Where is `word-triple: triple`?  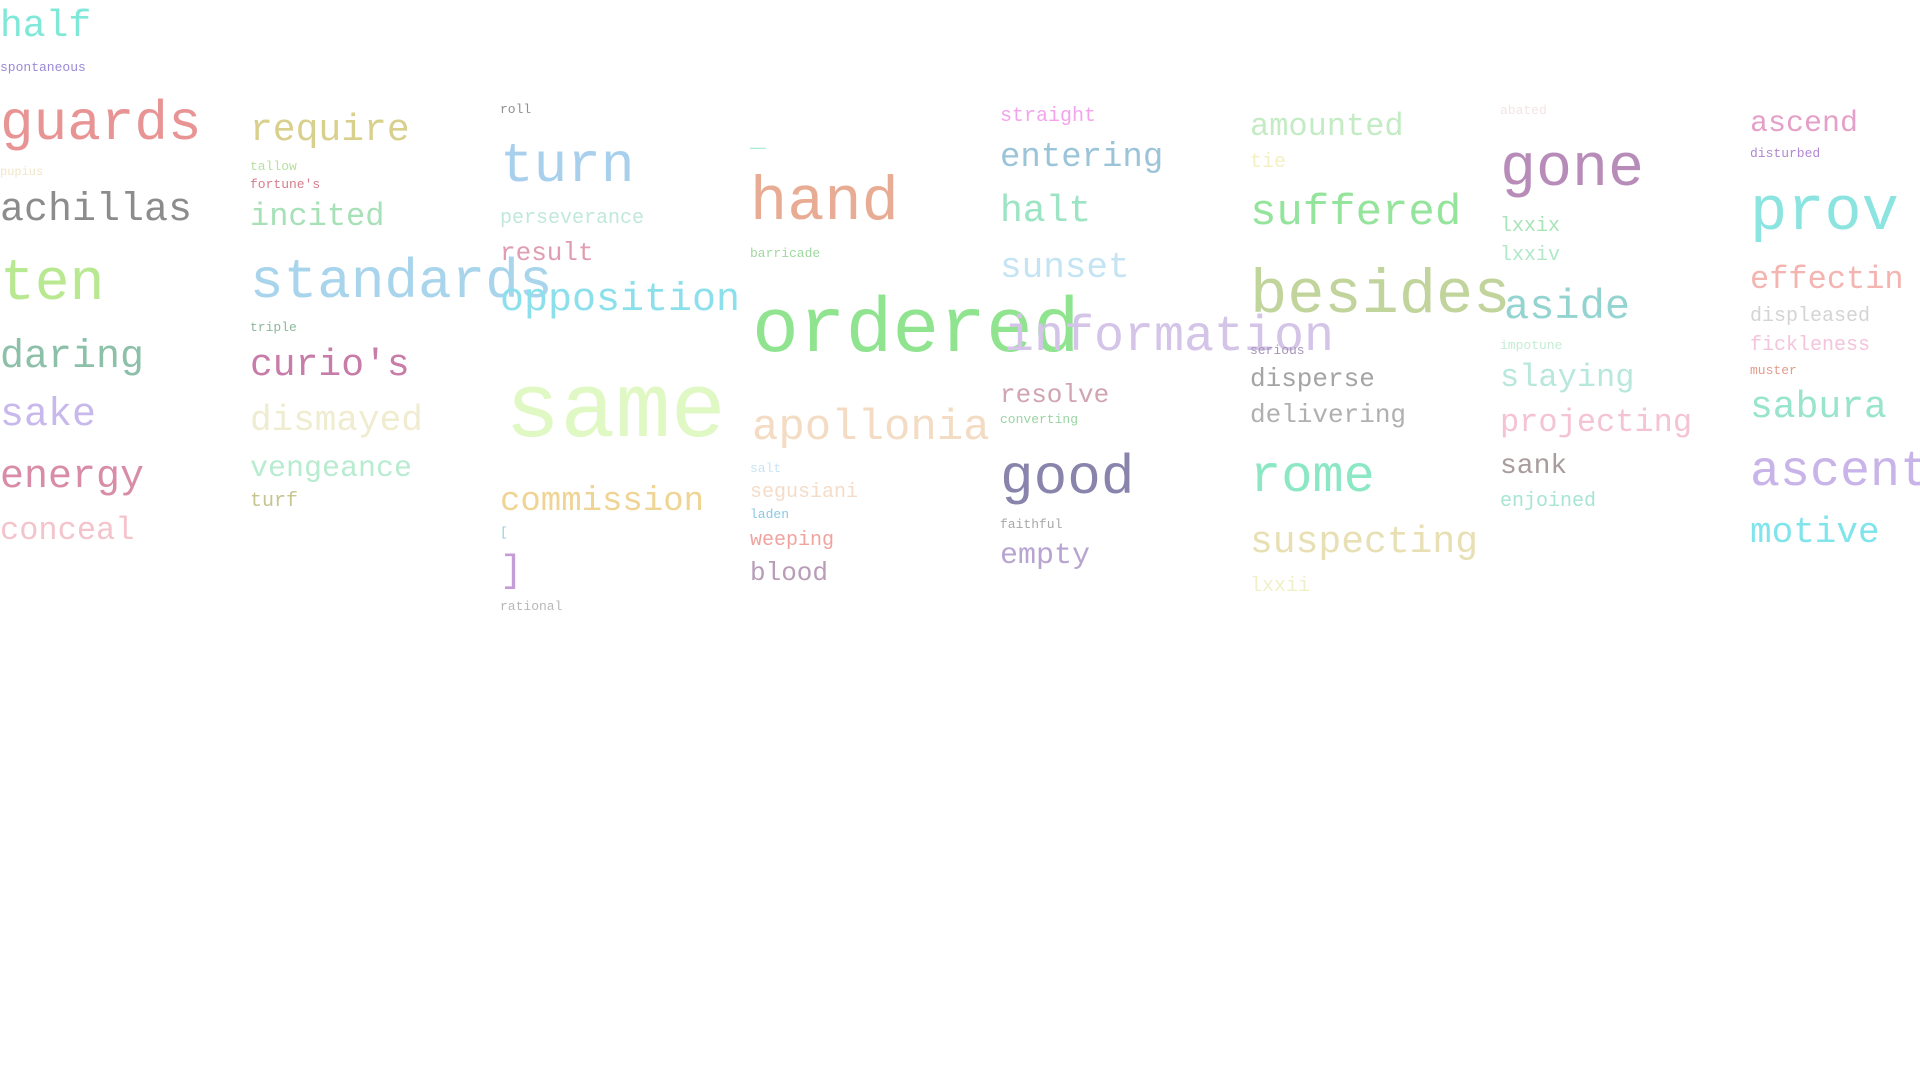 word-triple: triple is located at coordinates (273, 327).